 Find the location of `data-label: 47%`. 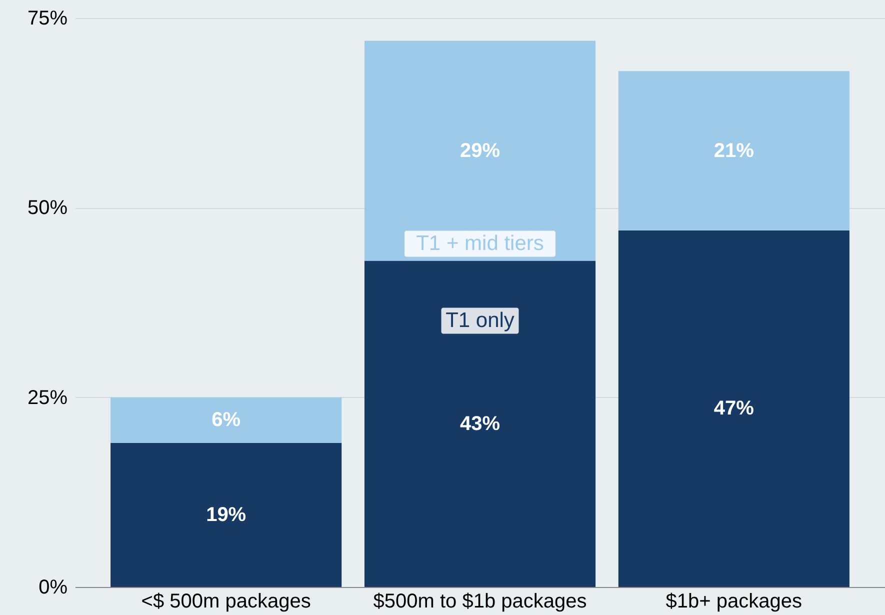

data-label: 47% is located at coordinates (734, 409).